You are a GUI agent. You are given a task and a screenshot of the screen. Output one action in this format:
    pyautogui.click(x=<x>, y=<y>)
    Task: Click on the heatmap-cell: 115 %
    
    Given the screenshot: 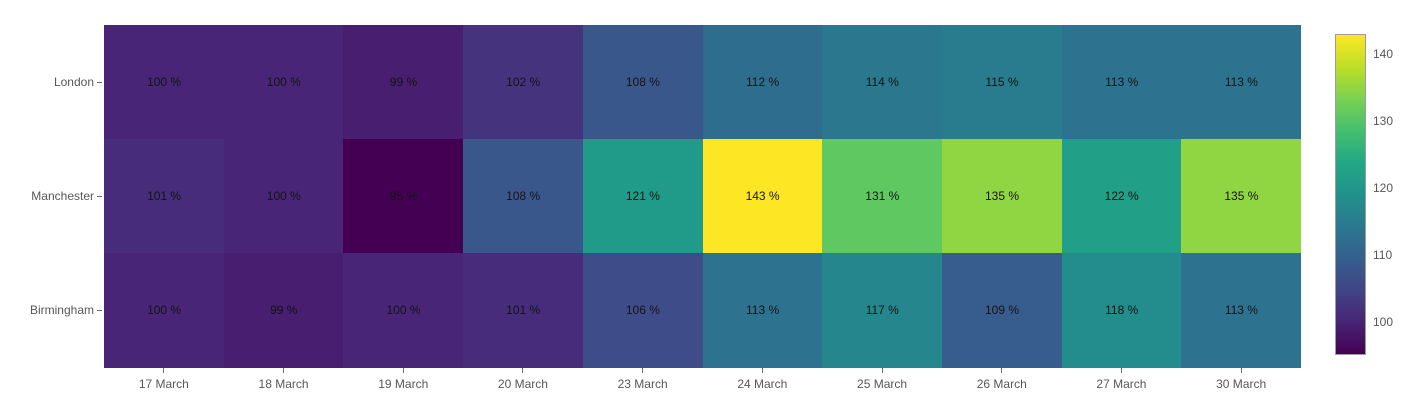 What is the action you would take?
    pyautogui.click(x=1002, y=82)
    